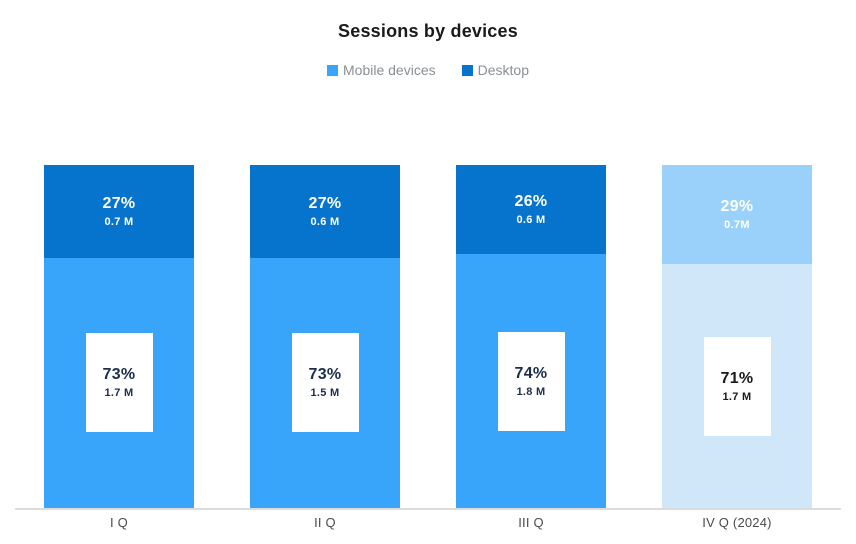  I want to click on desktop-swatch-icon, so click(467, 70).